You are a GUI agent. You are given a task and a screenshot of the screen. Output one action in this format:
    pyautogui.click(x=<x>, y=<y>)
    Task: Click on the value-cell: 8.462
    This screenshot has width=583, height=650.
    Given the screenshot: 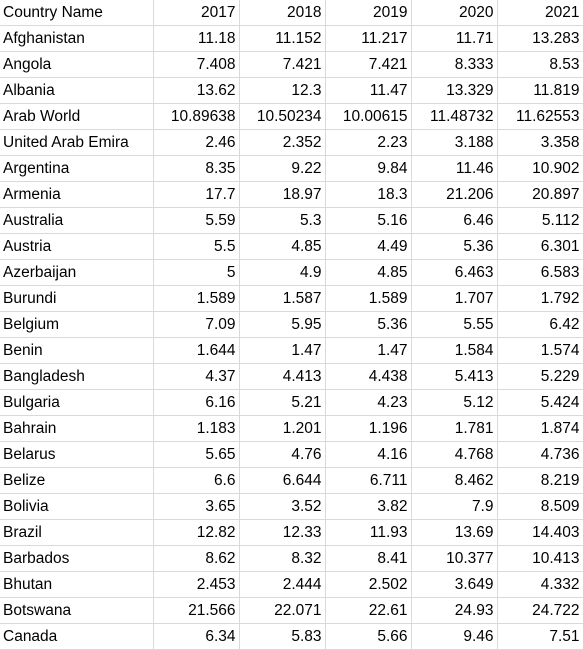 What is the action you would take?
    pyautogui.click(x=454, y=481)
    